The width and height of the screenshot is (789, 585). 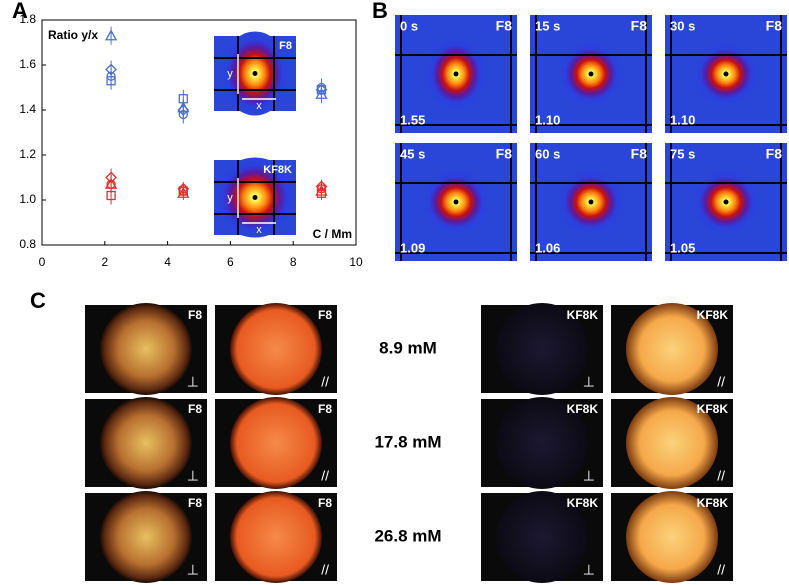 I want to click on ratio-label: 1.09, so click(x=412, y=247).